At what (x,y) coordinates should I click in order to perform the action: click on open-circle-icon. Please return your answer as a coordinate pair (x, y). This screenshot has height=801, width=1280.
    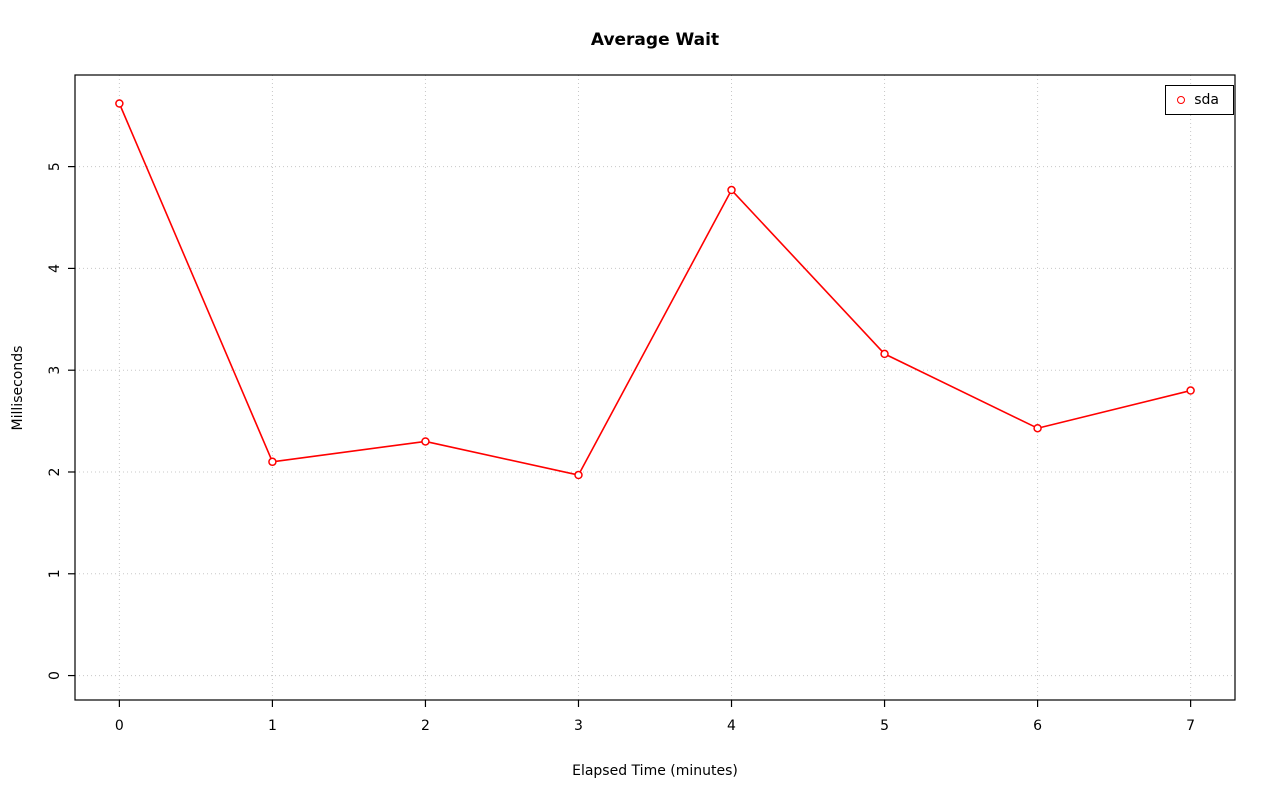
    Looking at the image, I should click on (1181, 100).